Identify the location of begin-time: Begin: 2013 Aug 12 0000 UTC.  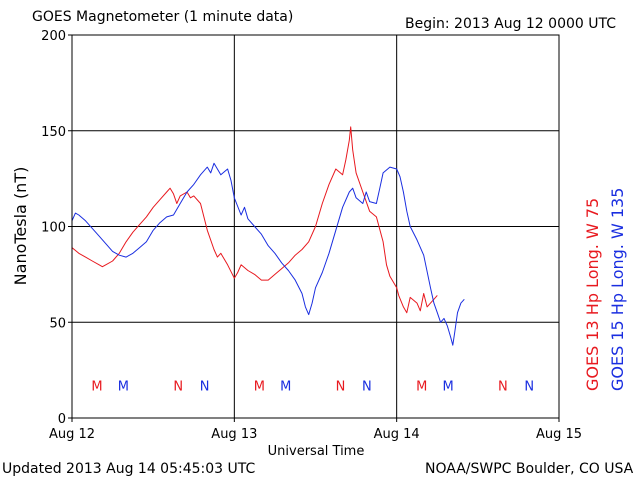
(510, 24).